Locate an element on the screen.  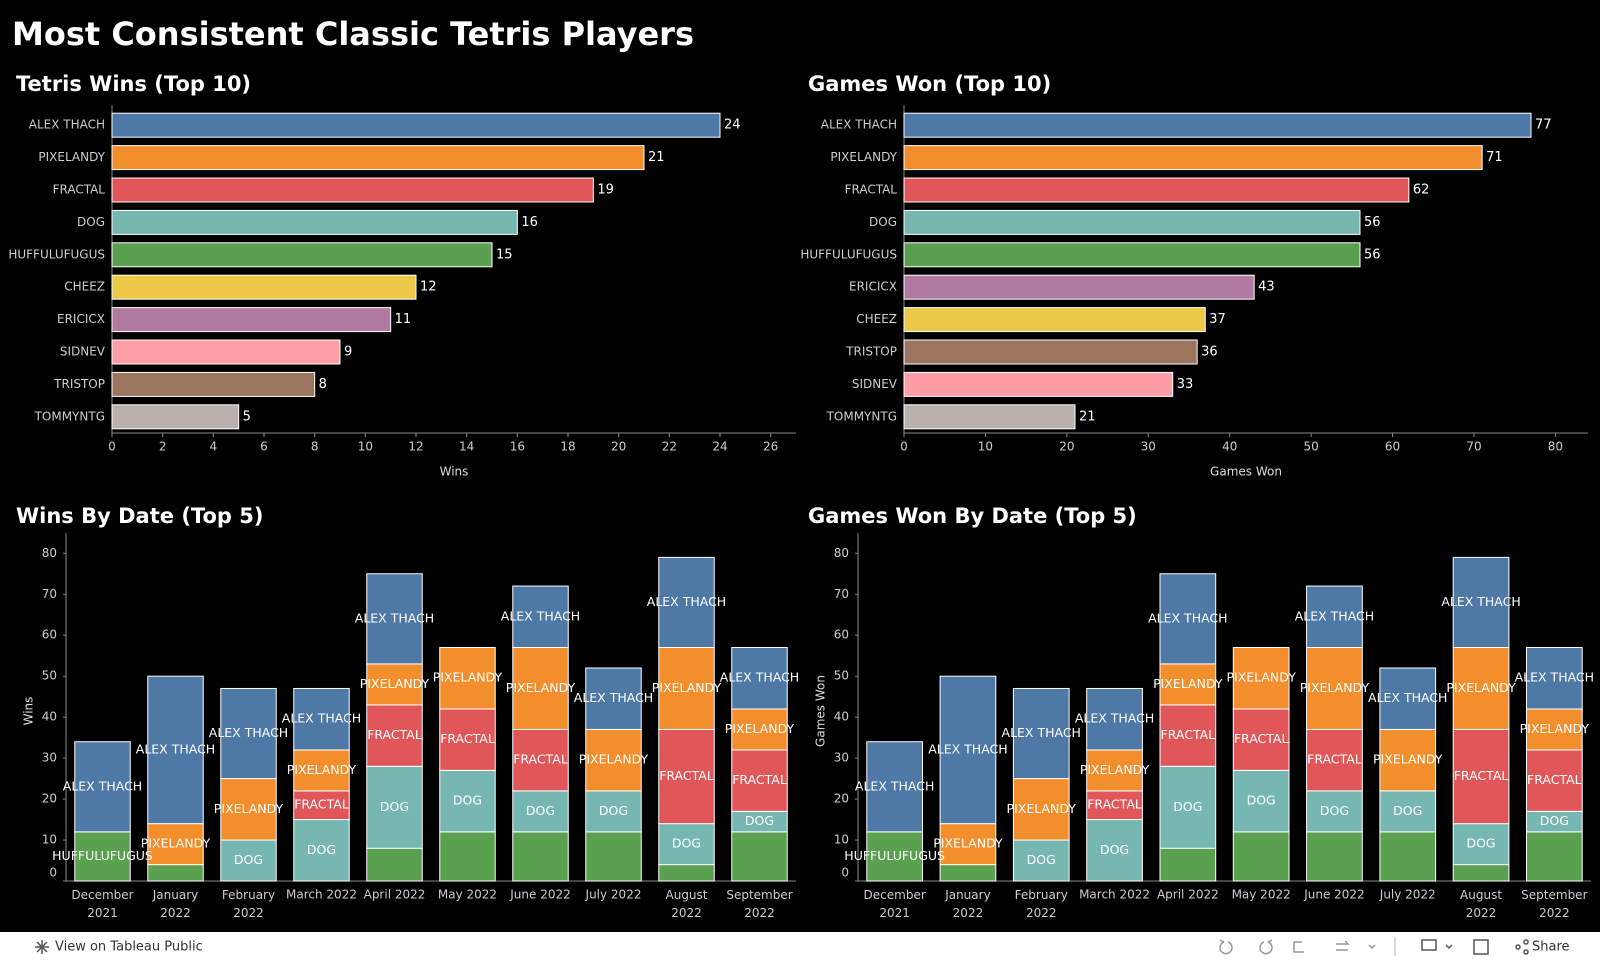
value-label: 37 is located at coordinates (1217, 319).